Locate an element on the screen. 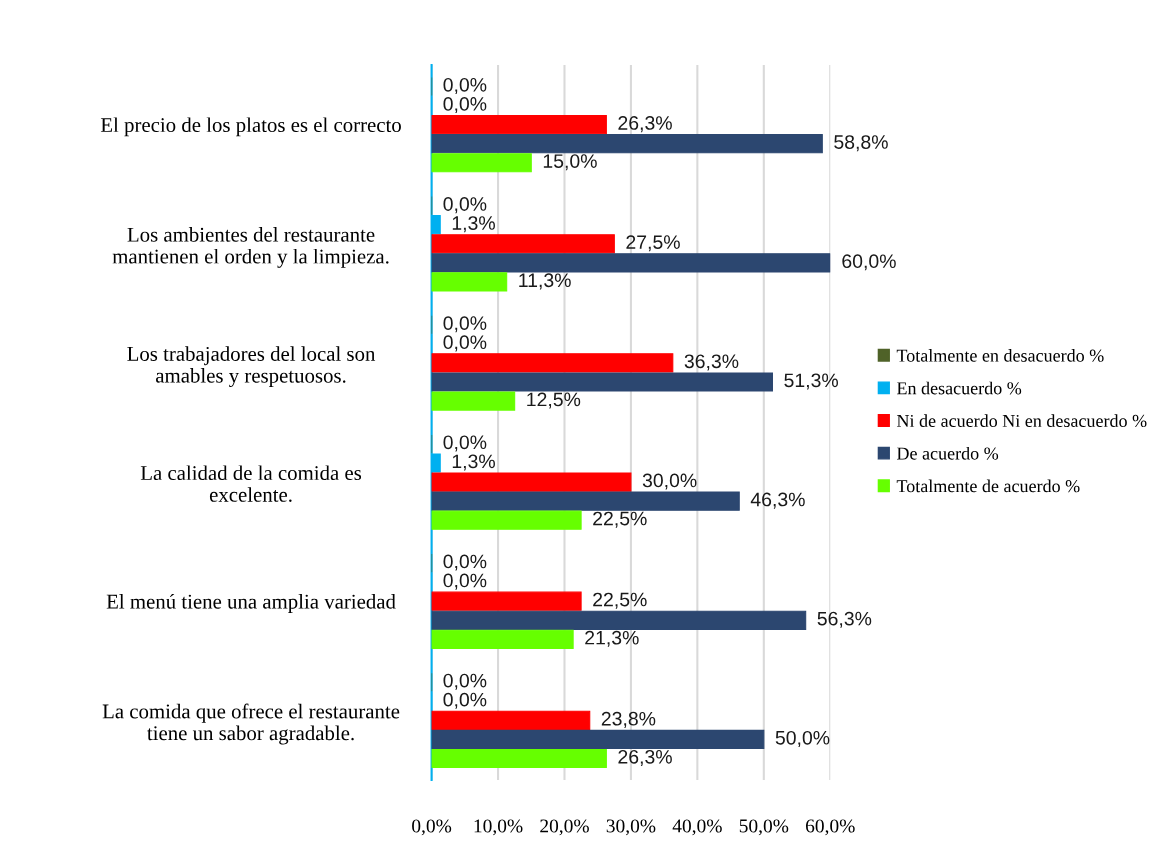  legend-label: Totalmente de acuerdo % is located at coordinates (988, 486).